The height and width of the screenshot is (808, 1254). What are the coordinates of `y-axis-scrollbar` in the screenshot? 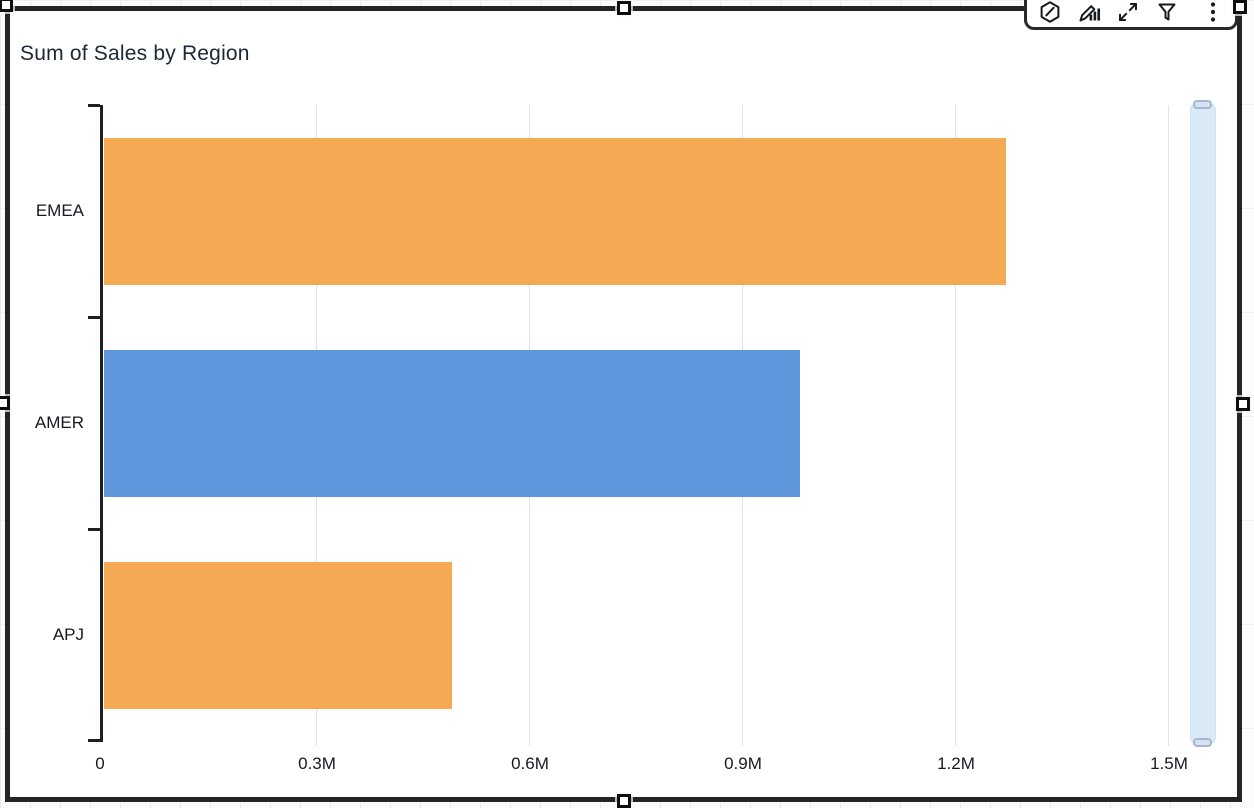 It's located at (1203, 423).